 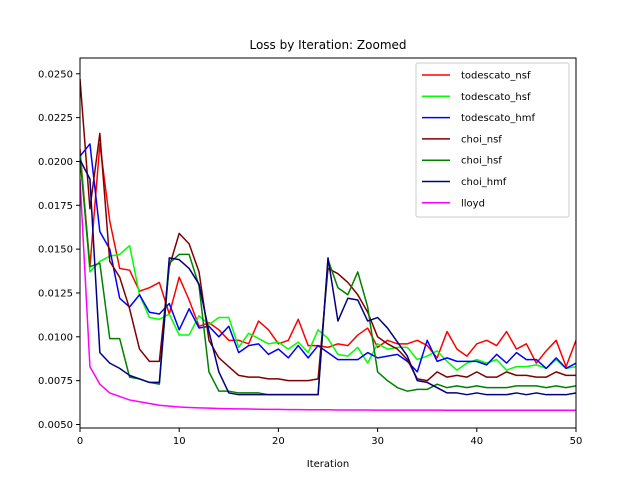 What do you see at coordinates (330, 437) in the screenshot?
I see `x-axis: 0 10 20 30 40 50` at bounding box center [330, 437].